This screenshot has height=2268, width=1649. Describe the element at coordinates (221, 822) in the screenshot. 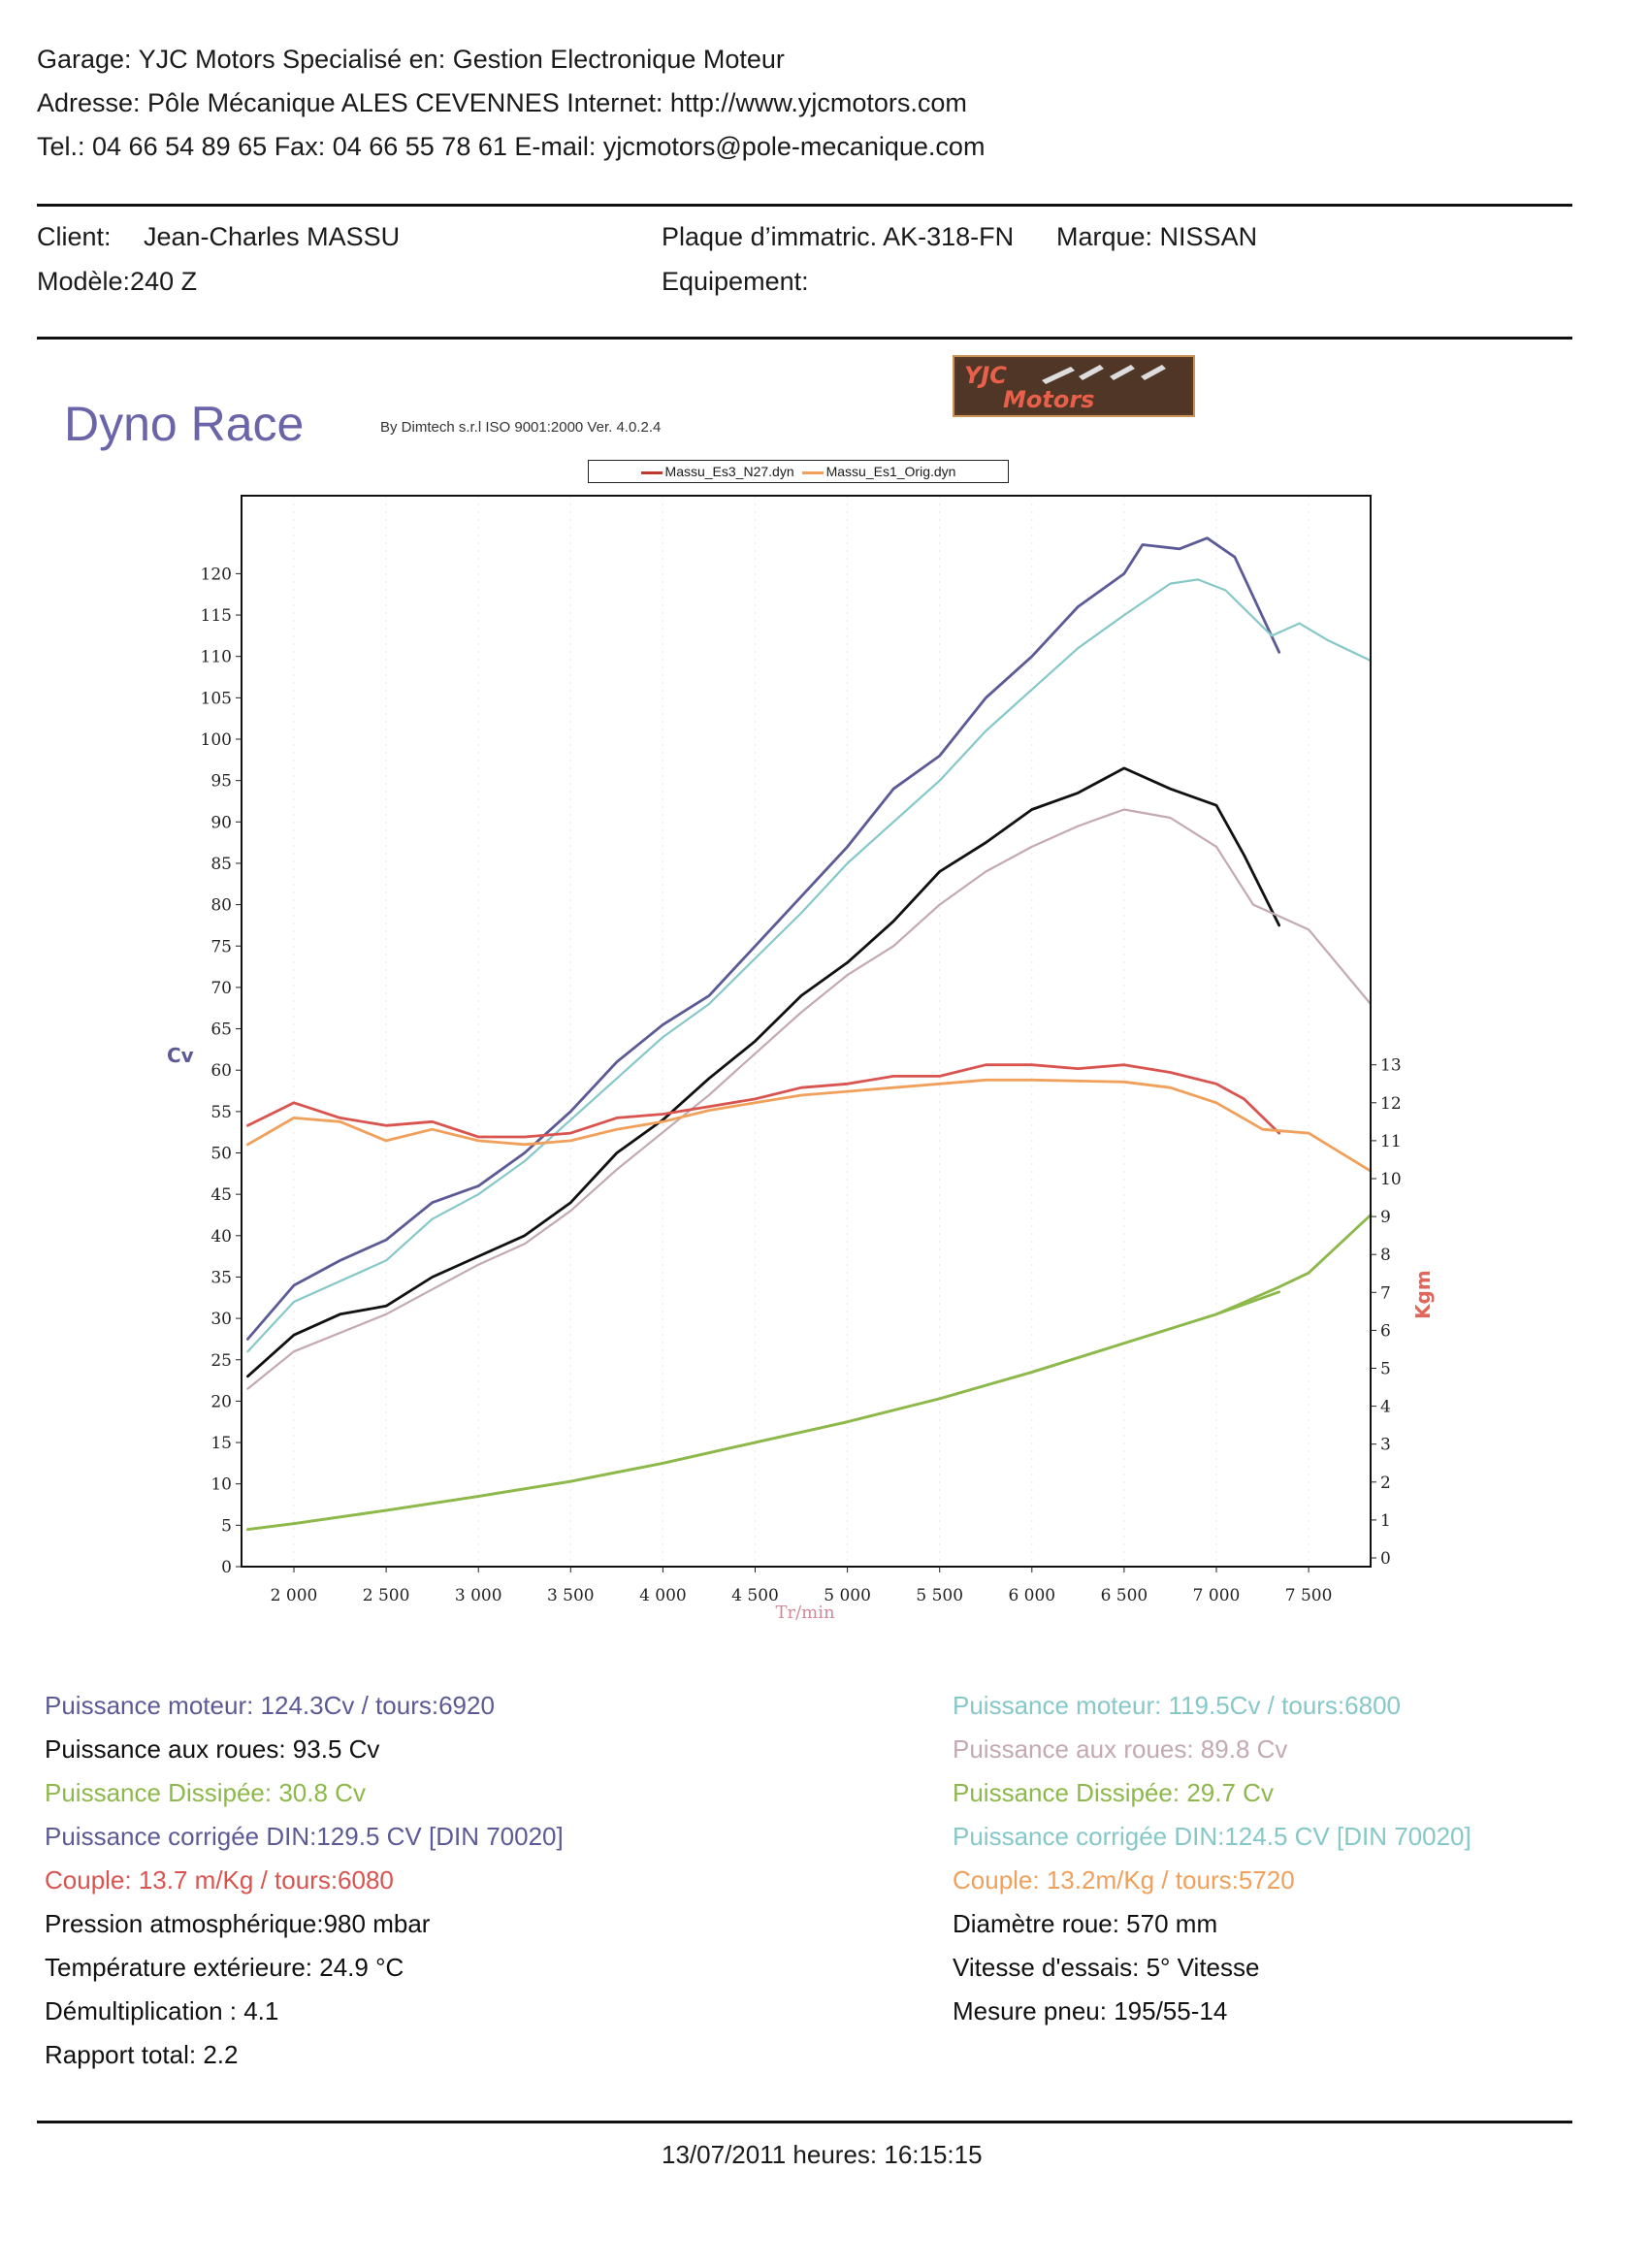

I see `y-tick-label: 90` at that location.